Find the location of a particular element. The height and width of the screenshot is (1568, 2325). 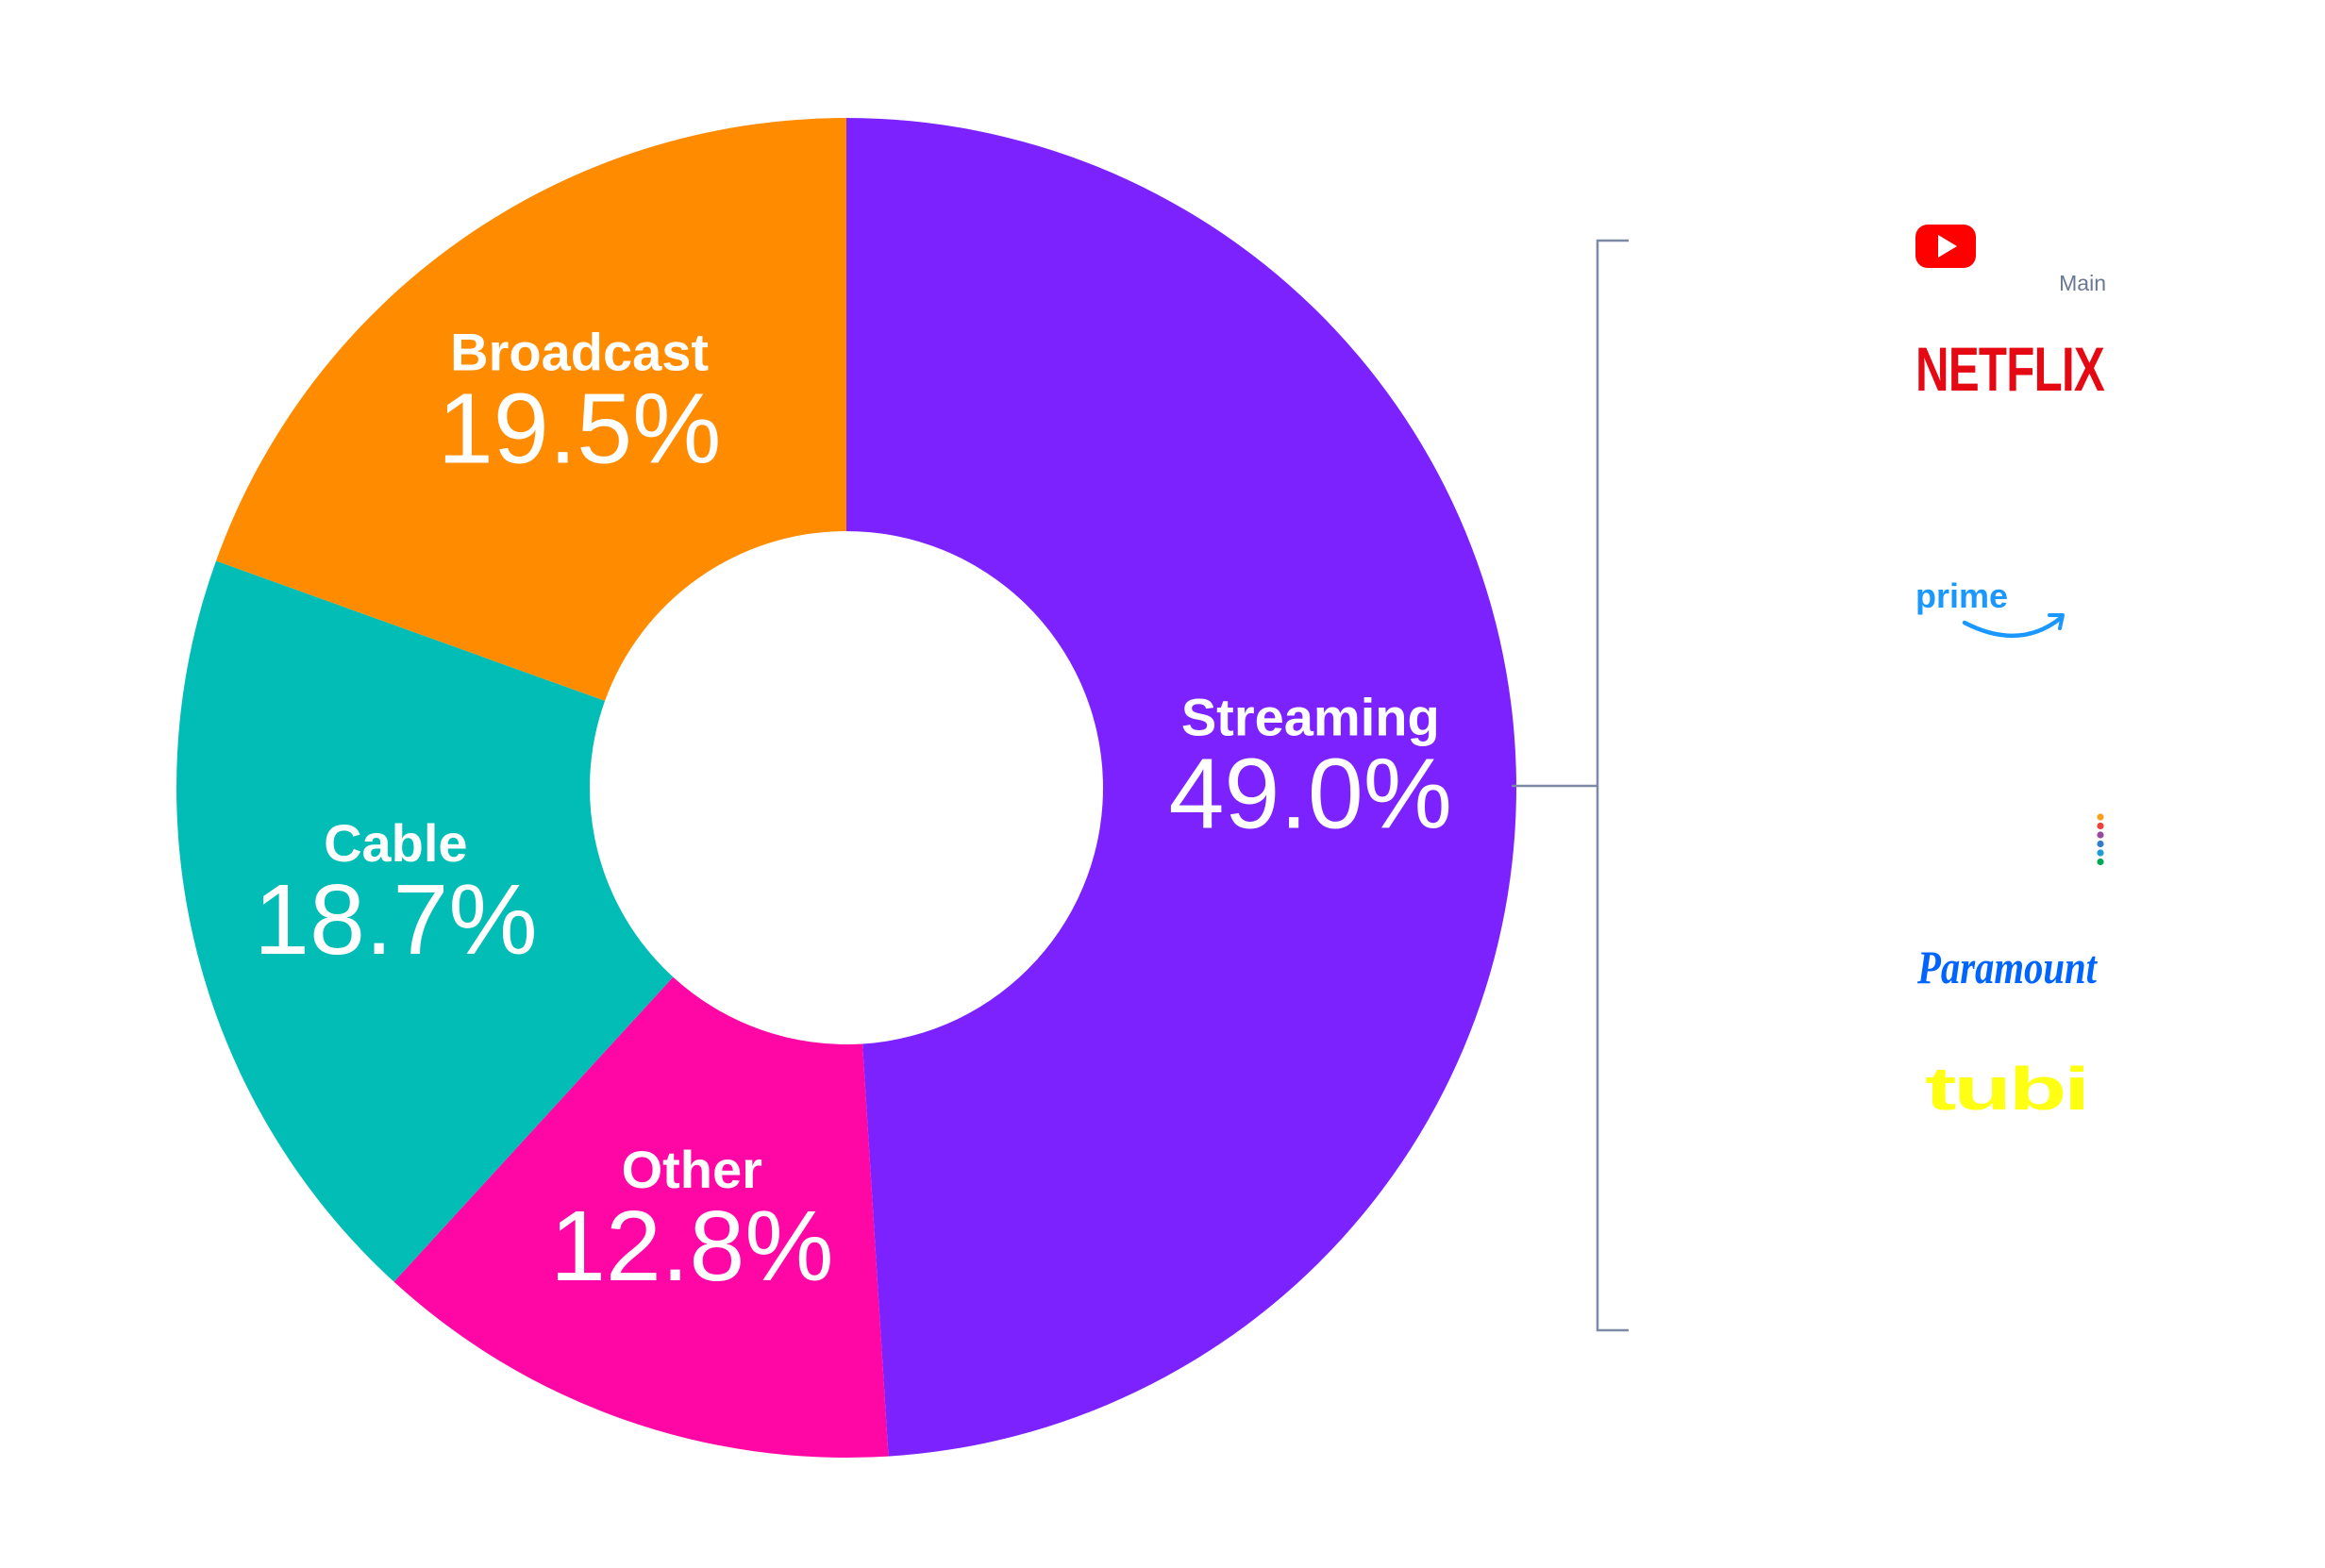

bracket-line is located at coordinates (1612, 785).